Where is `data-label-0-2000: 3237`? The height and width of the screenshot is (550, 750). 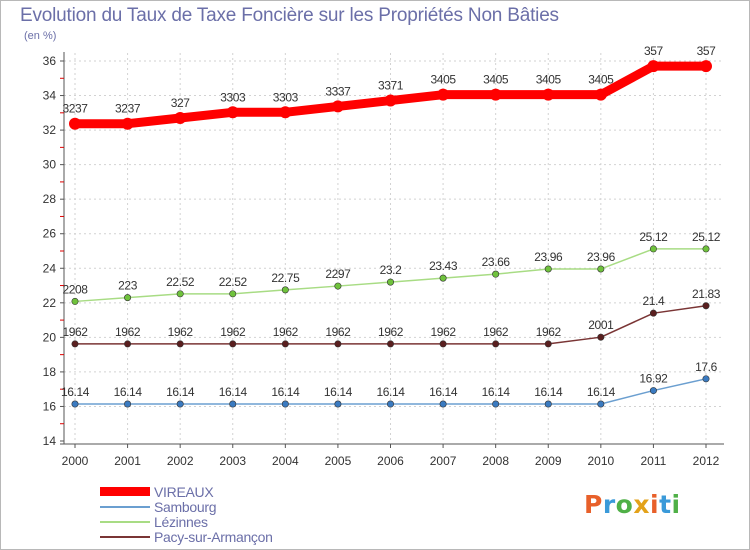
data-label-0-2000: 3237 is located at coordinates (75, 109).